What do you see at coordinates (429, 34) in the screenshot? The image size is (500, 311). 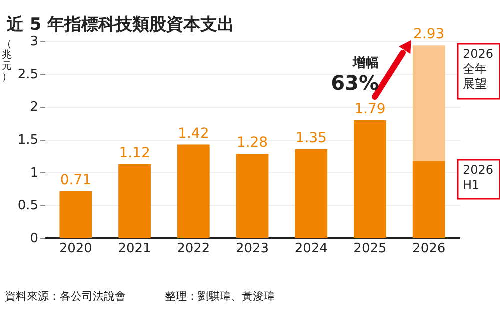 I see `total-label: 2.93` at bounding box center [429, 34].